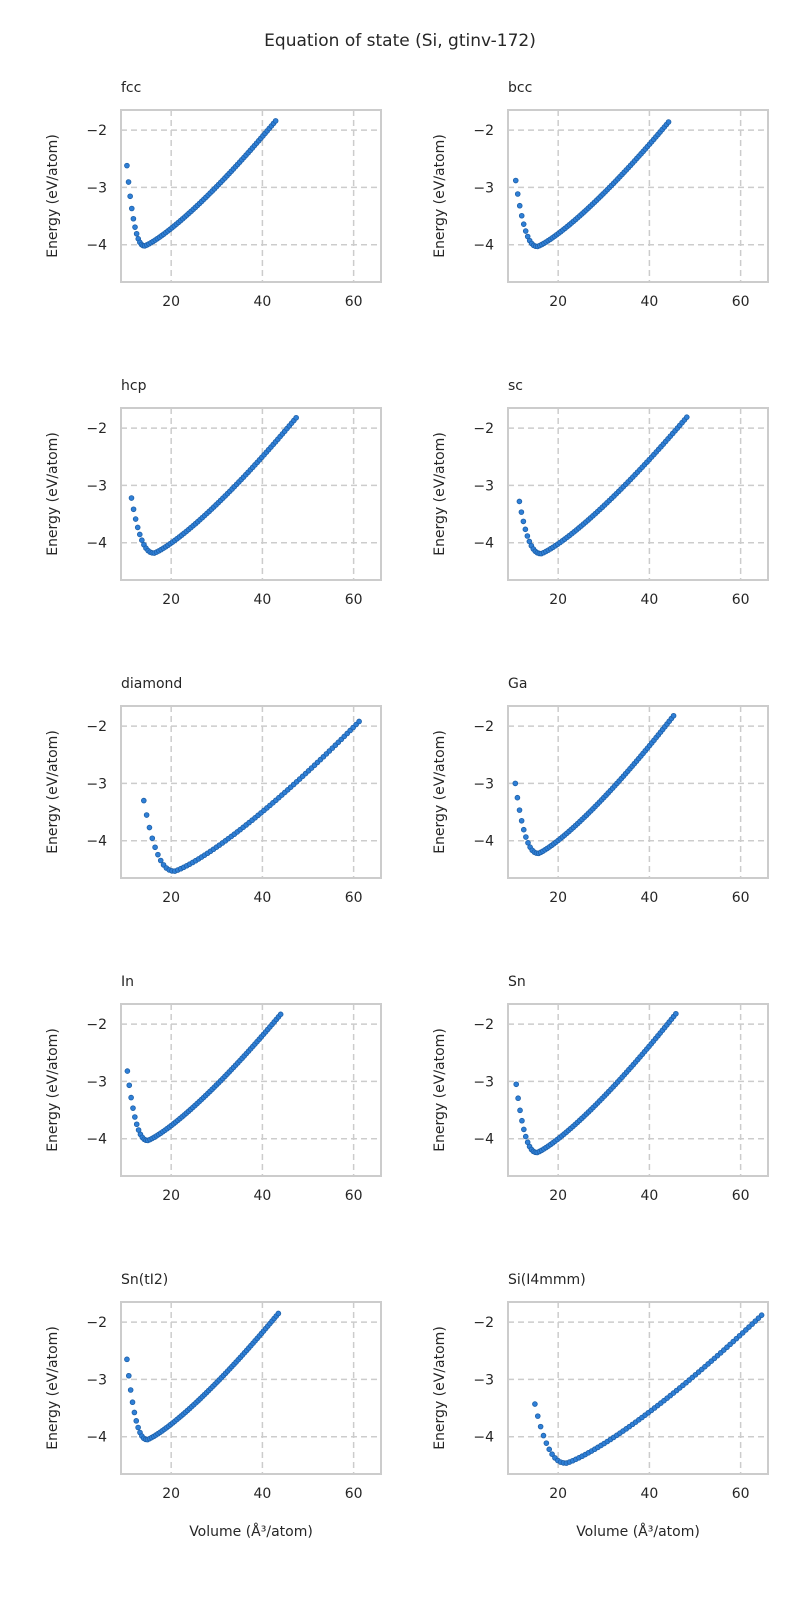 This screenshot has width=800, height=1600. I want to click on panel-title: Sn(tI2), so click(144, 1280).